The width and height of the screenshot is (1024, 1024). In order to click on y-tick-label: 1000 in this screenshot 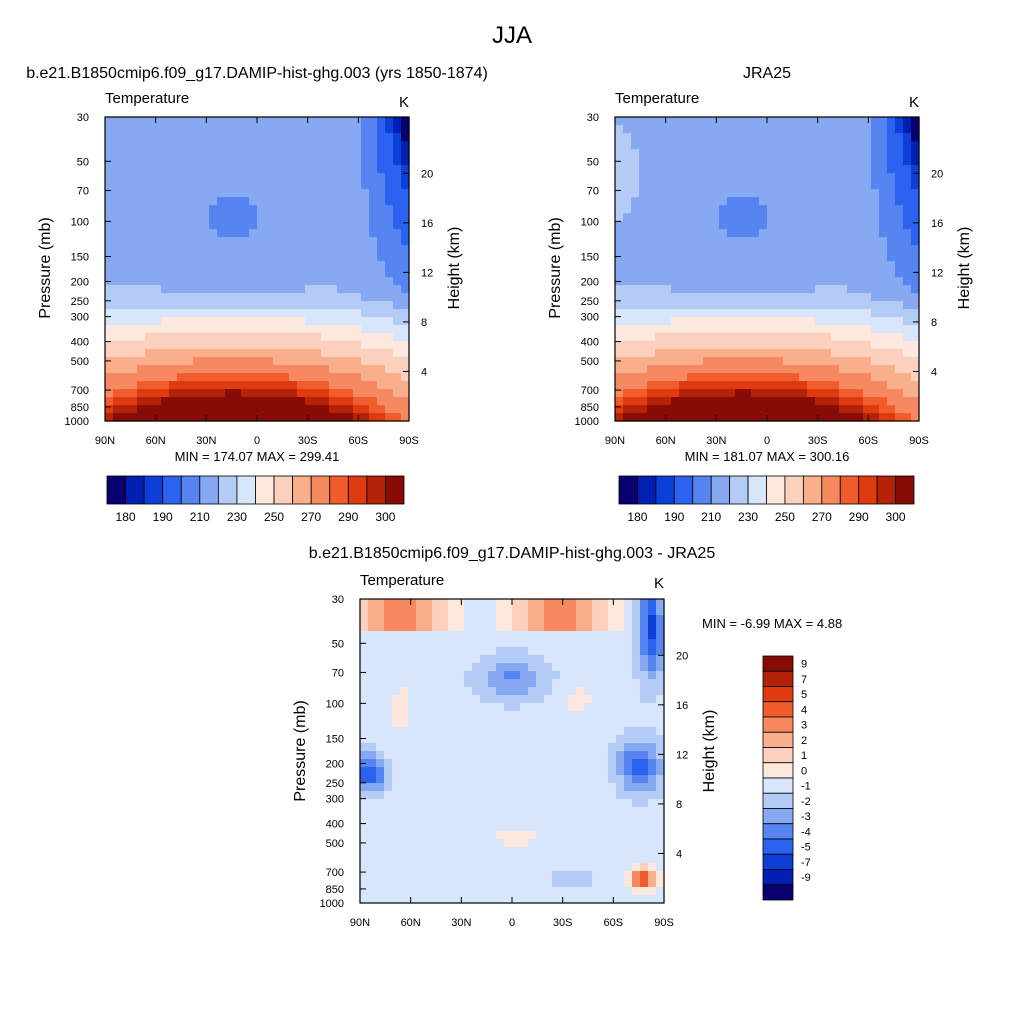, I will do `click(332, 904)`.